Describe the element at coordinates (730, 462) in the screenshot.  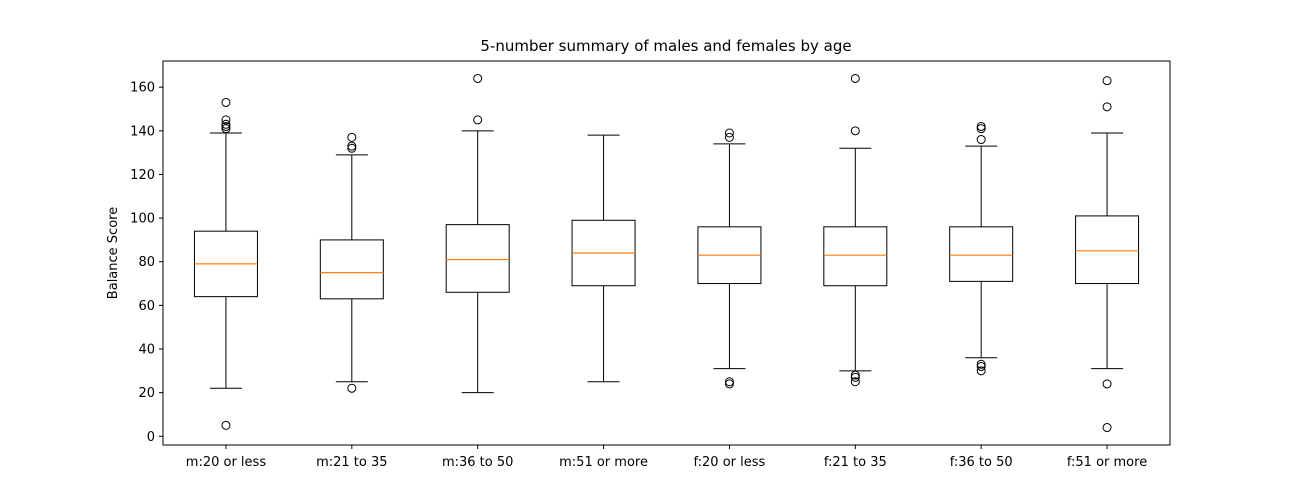
I see `x-tick-label: f:20 or less` at that location.